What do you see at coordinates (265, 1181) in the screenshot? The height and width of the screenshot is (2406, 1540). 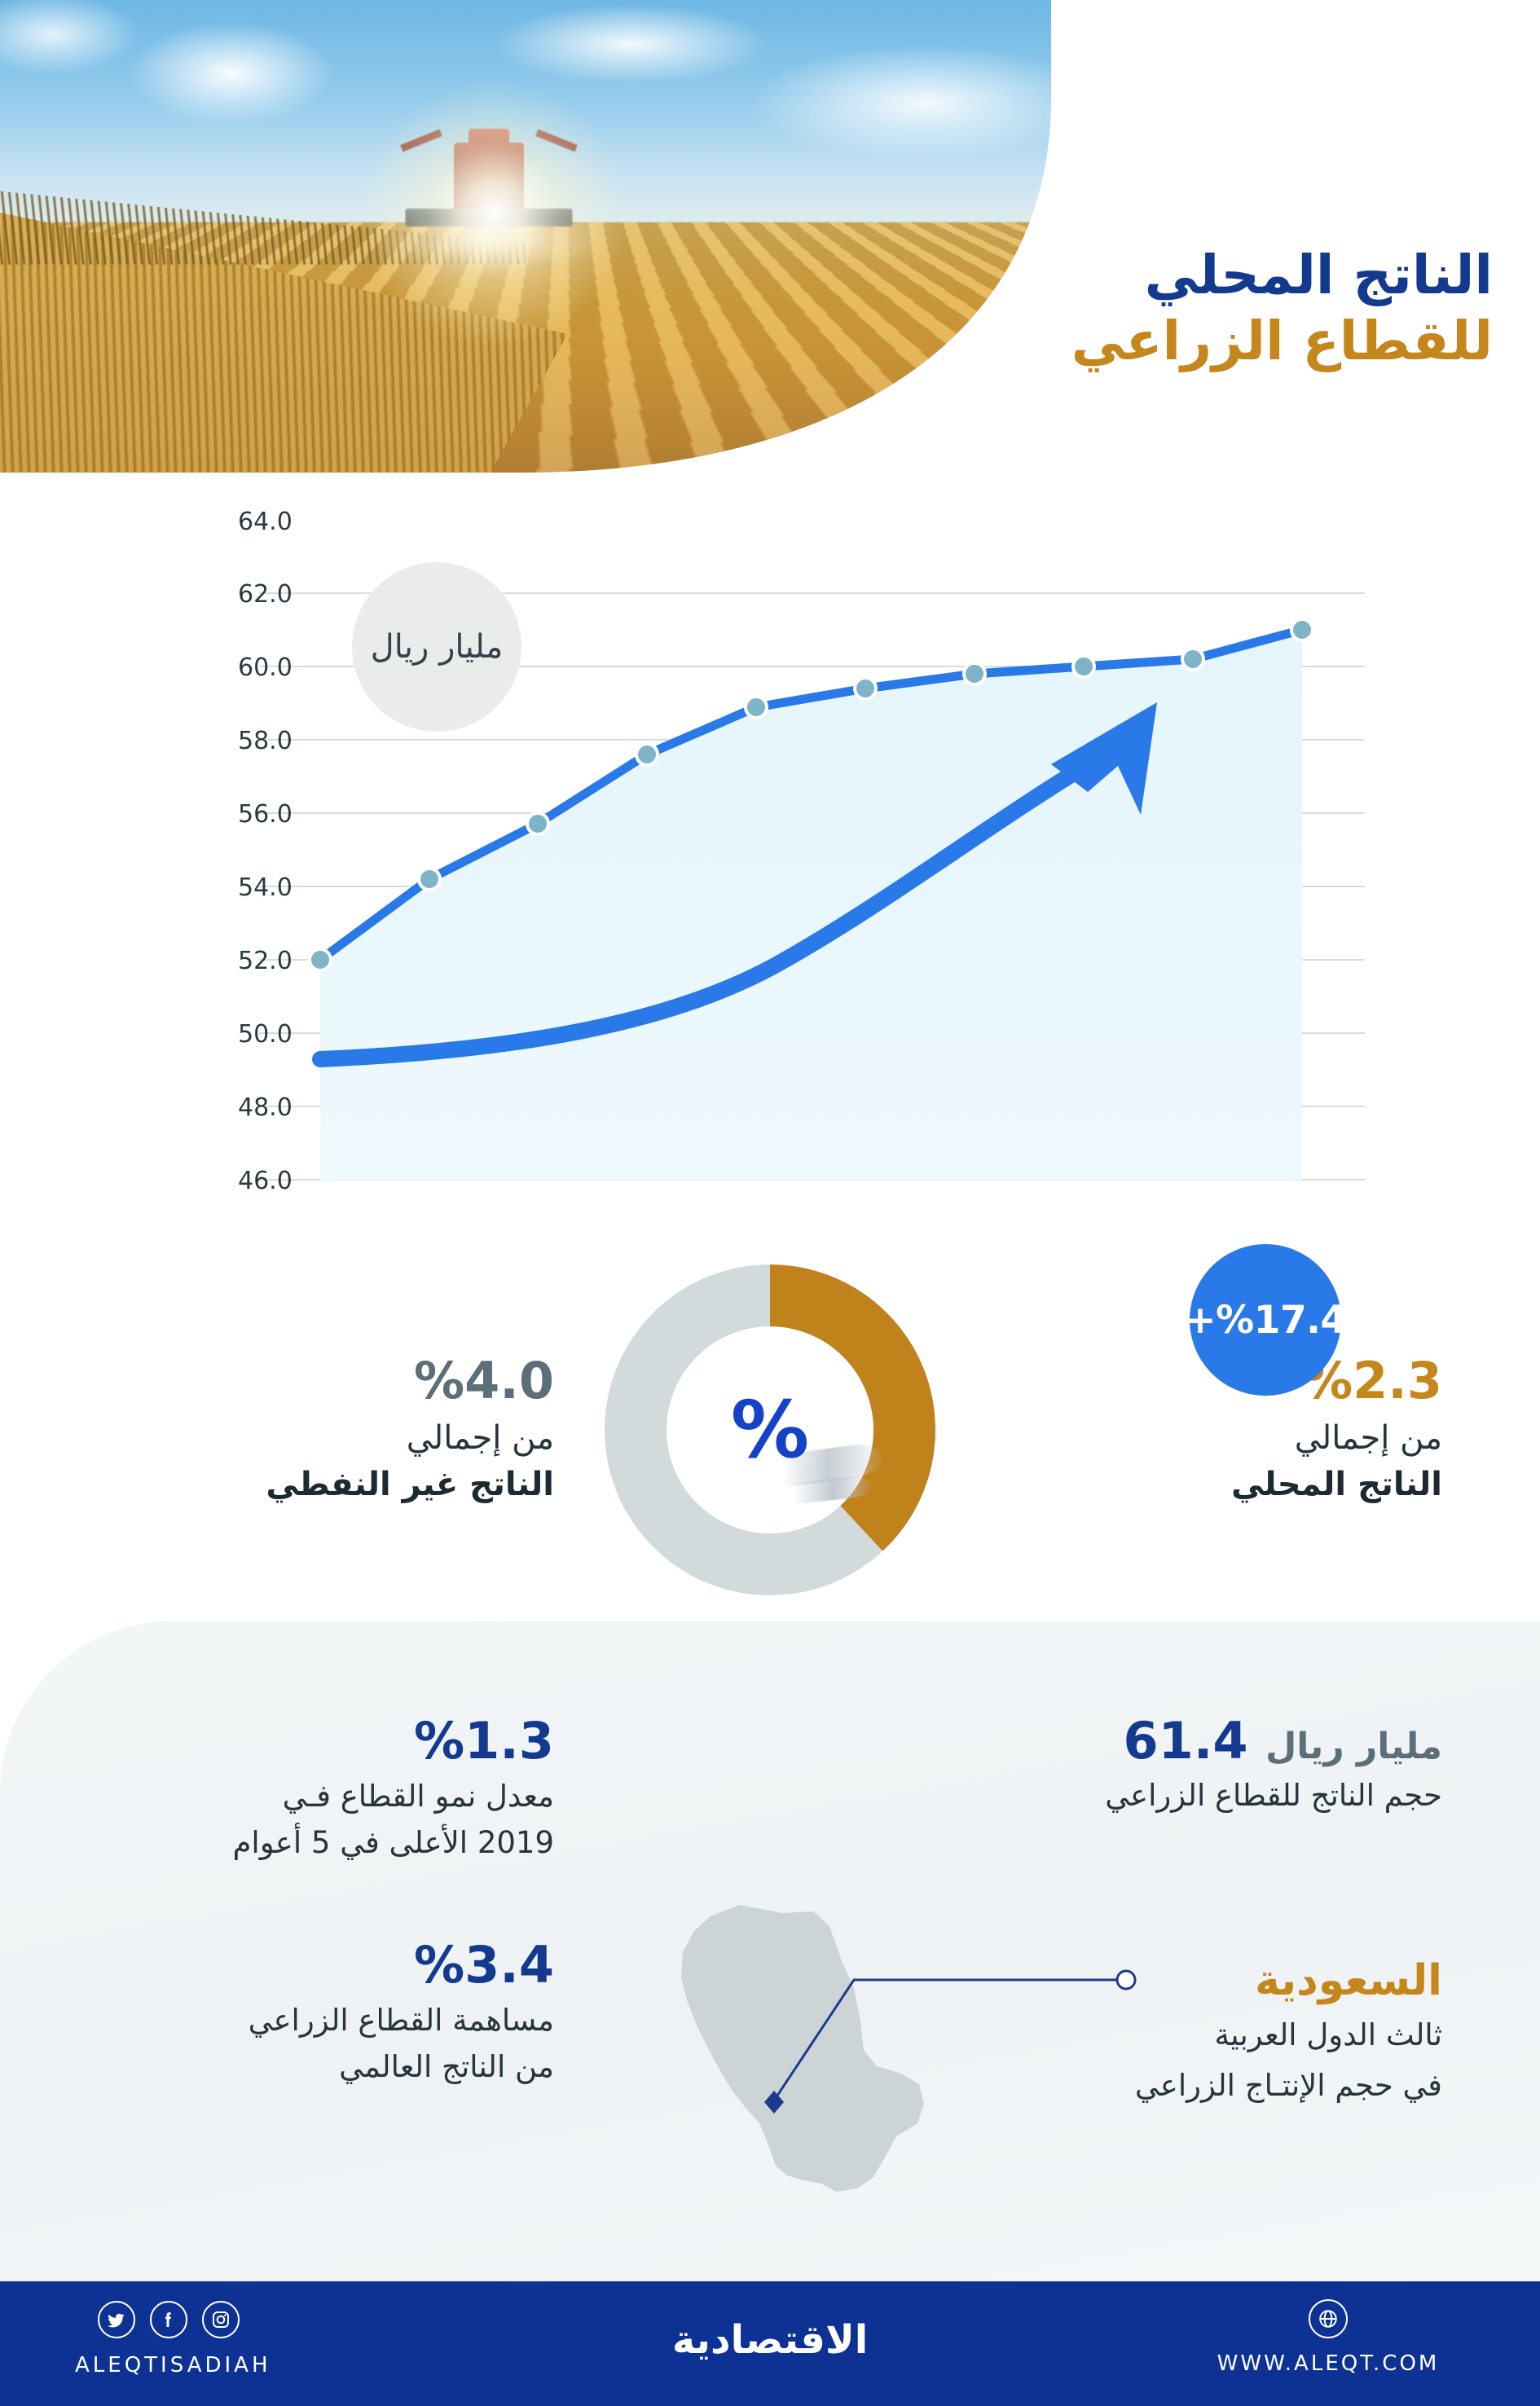 I see `svg-text: 46.0` at bounding box center [265, 1181].